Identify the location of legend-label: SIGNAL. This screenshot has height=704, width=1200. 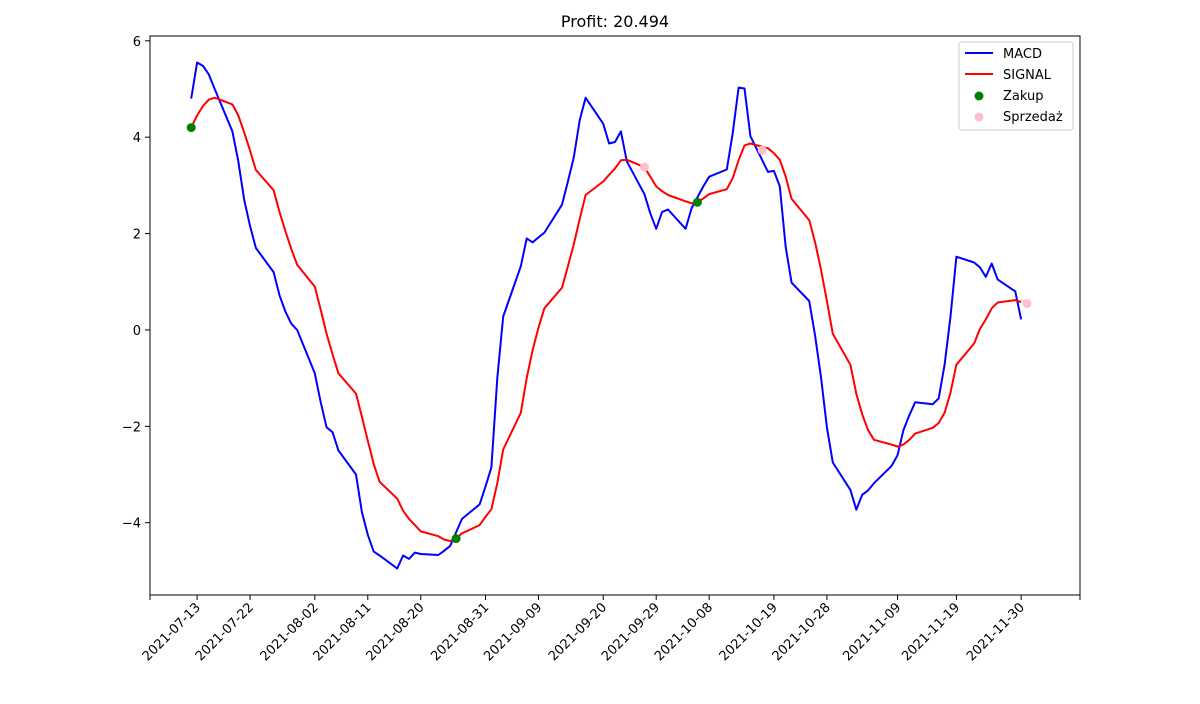
(1027, 75).